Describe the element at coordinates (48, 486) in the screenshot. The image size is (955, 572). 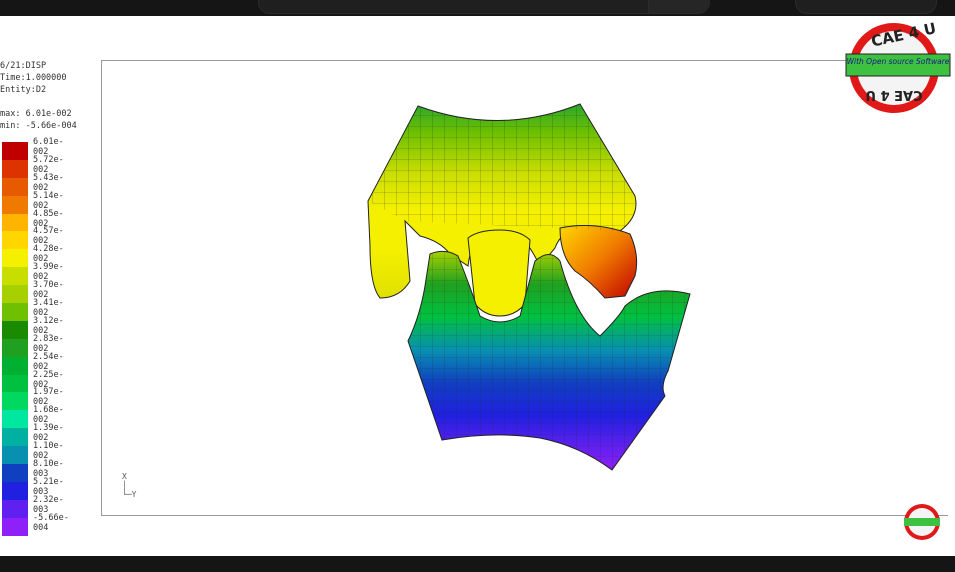
I see `legend-label: 5.21e-003` at that location.